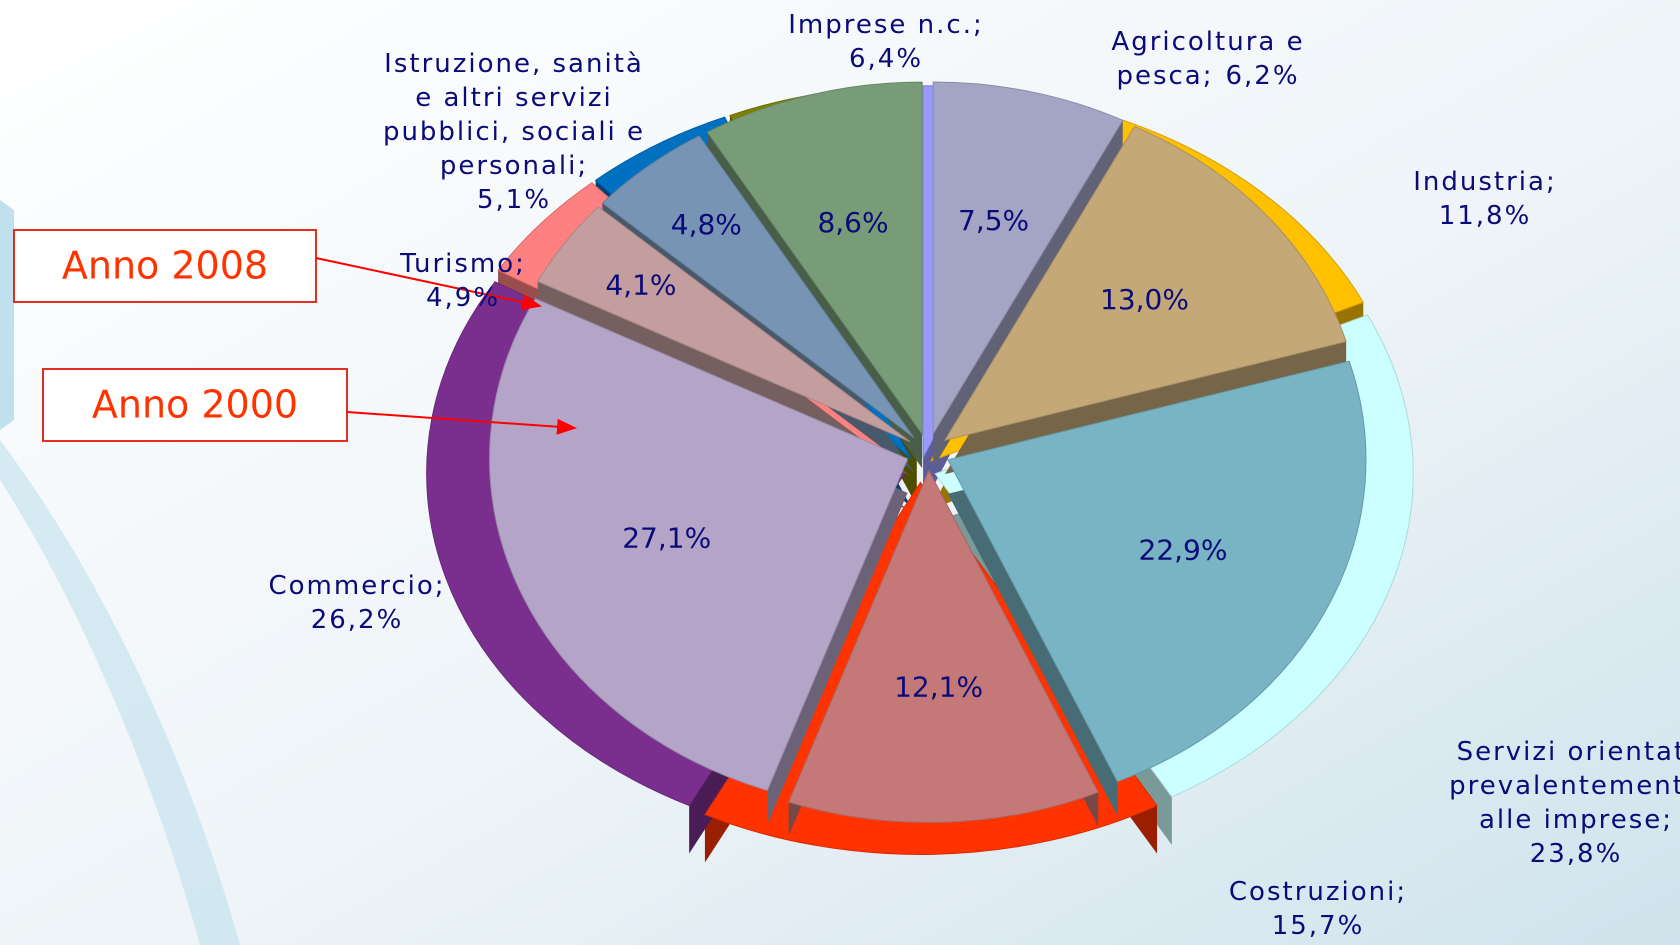 Image resolution: width=1680 pixels, height=945 pixels. I want to click on data-label: 26,2%, so click(357, 620).